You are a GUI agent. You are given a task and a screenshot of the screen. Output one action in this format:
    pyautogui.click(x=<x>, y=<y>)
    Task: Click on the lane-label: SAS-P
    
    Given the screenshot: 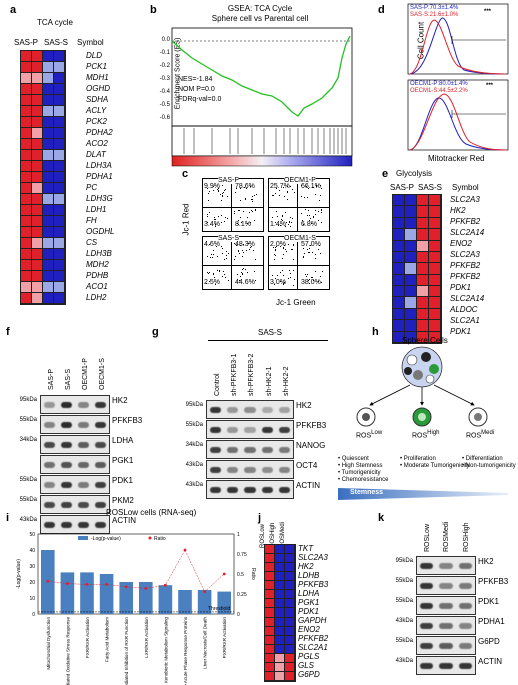 What is the action you would take?
    pyautogui.click(x=51, y=379)
    